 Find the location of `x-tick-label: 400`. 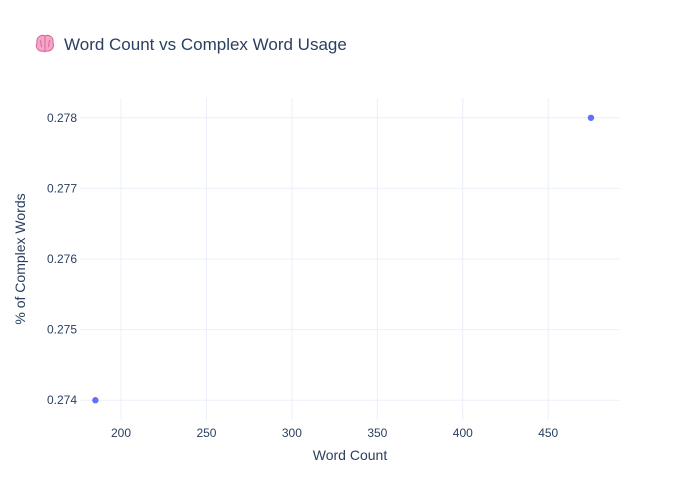

x-tick-label: 400 is located at coordinates (463, 433).